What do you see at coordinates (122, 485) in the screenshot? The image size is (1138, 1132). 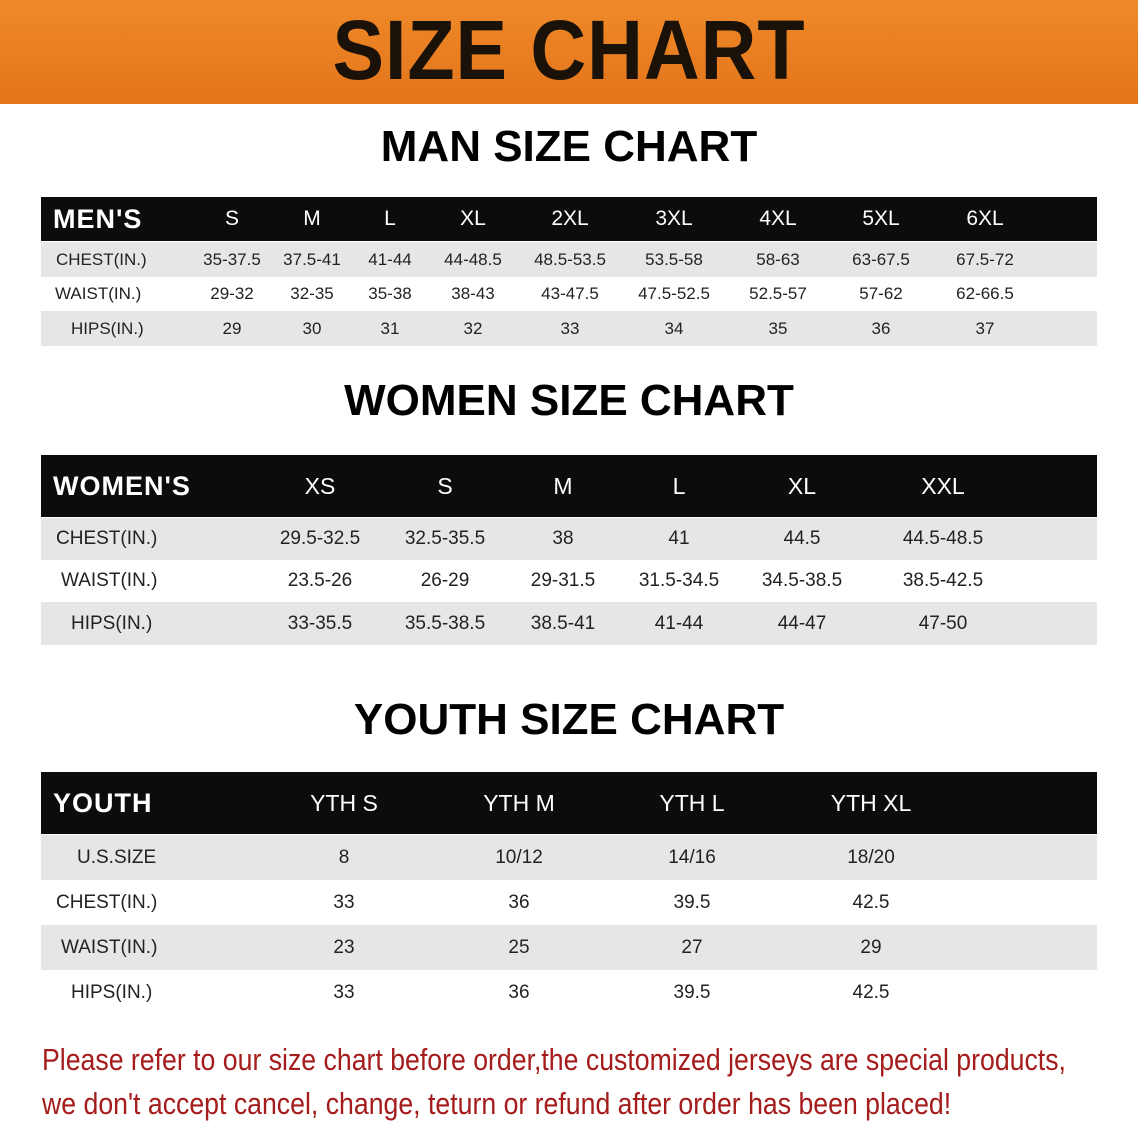 I see `table-title-cell: WOMEN'S` at bounding box center [122, 485].